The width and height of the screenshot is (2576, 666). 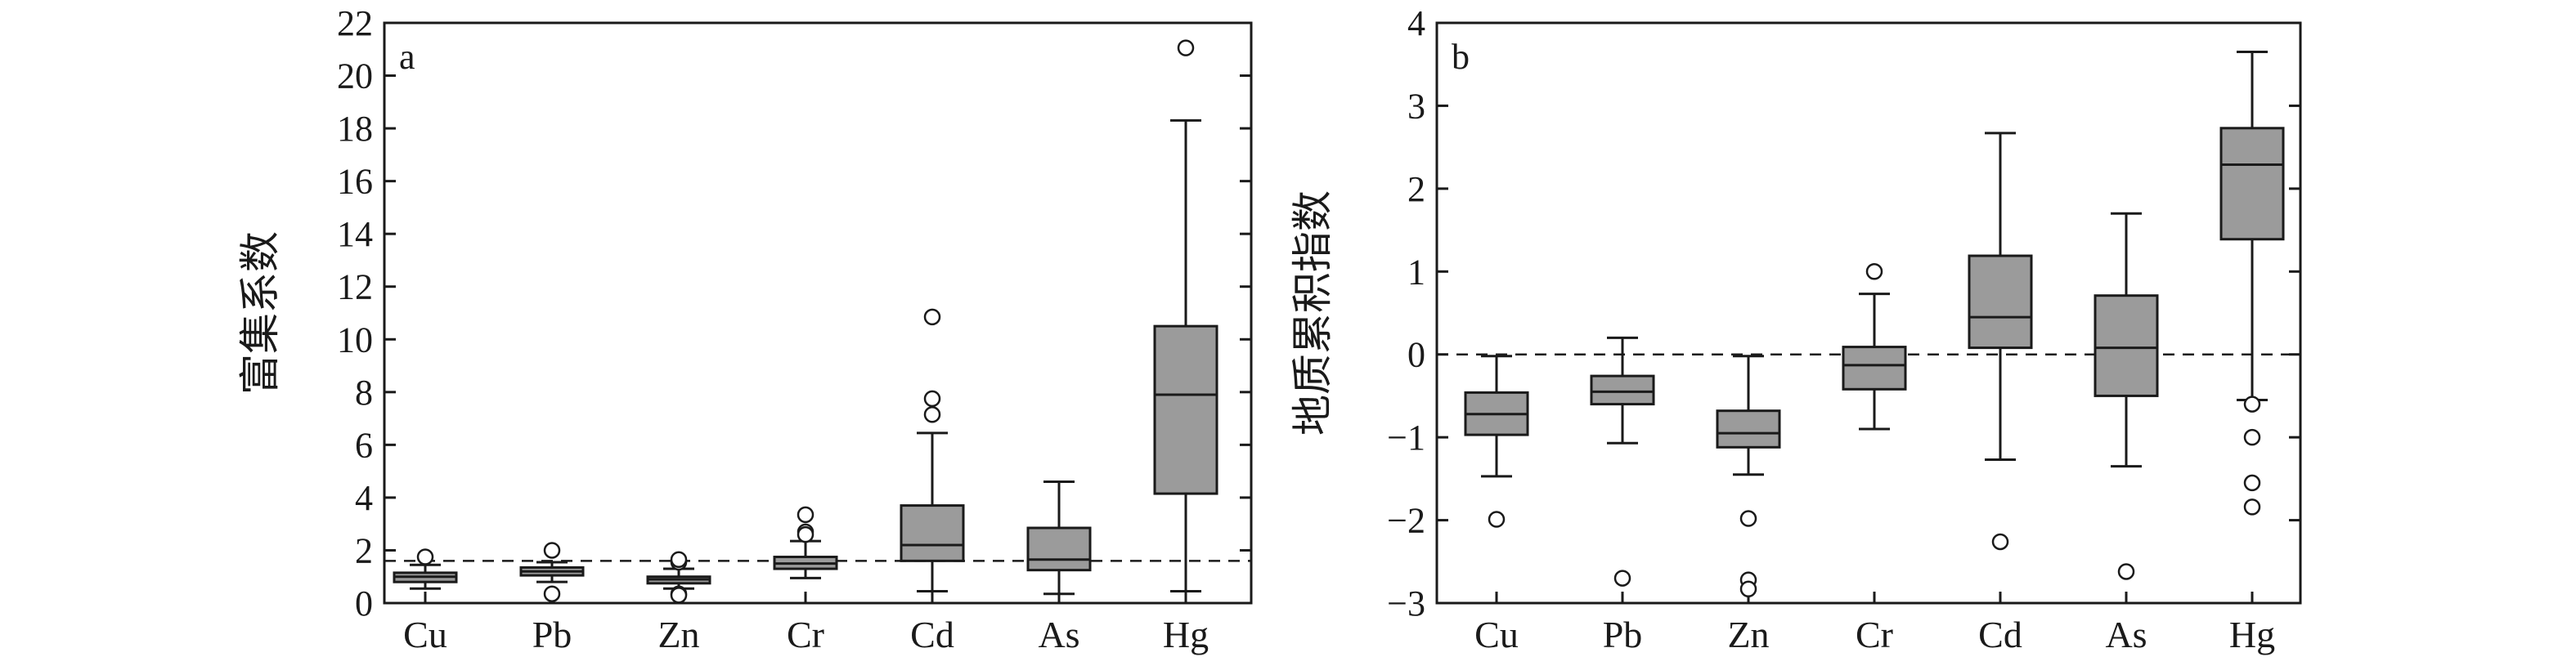 I want to click on y-tick-label: 8, so click(x=364, y=393).